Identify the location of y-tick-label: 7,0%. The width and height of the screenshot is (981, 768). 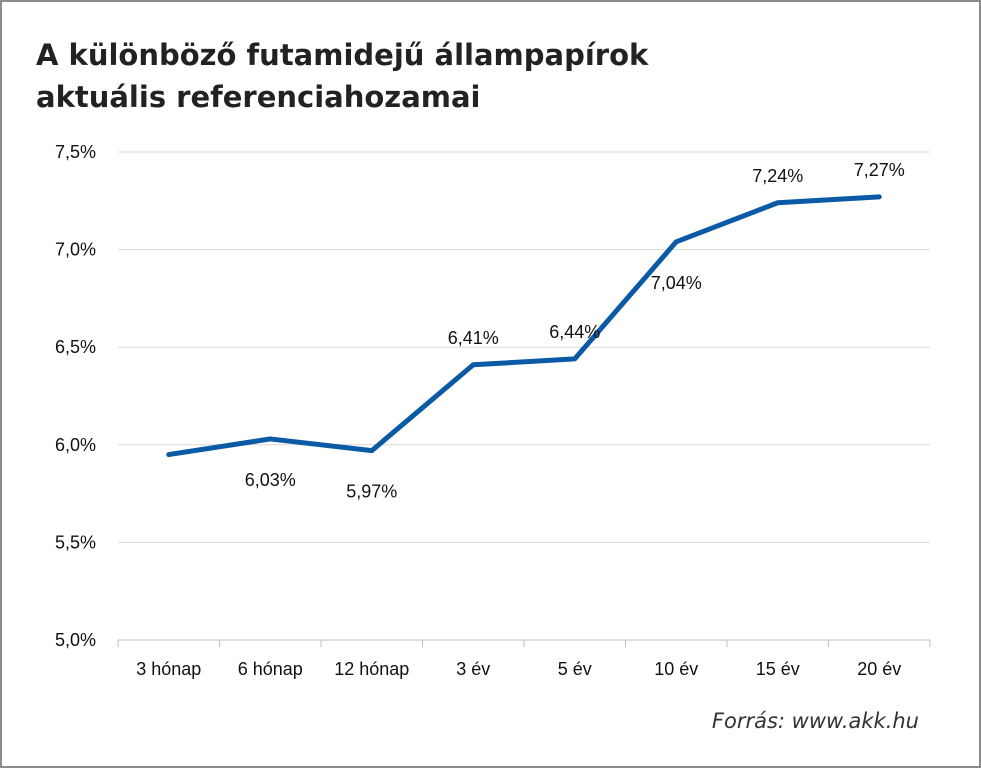
(75, 250).